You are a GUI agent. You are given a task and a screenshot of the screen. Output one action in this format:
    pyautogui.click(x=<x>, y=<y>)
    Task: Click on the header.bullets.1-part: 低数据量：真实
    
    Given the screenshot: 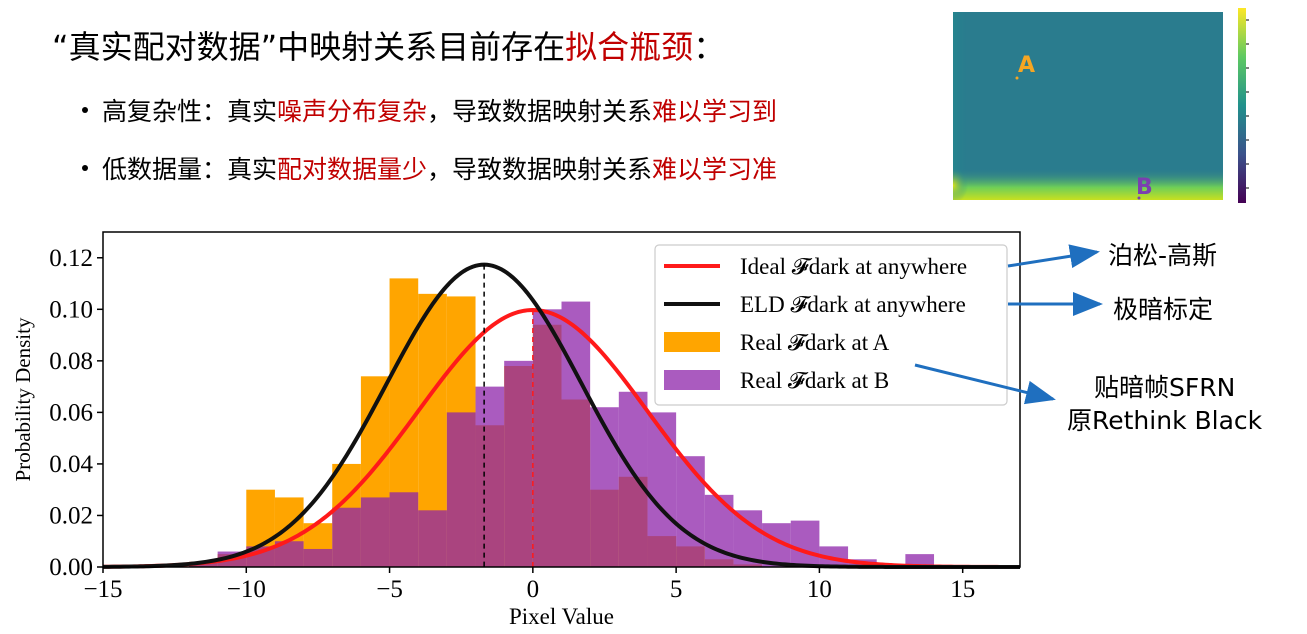 What is the action you would take?
    pyautogui.click(x=190, y=169)
    